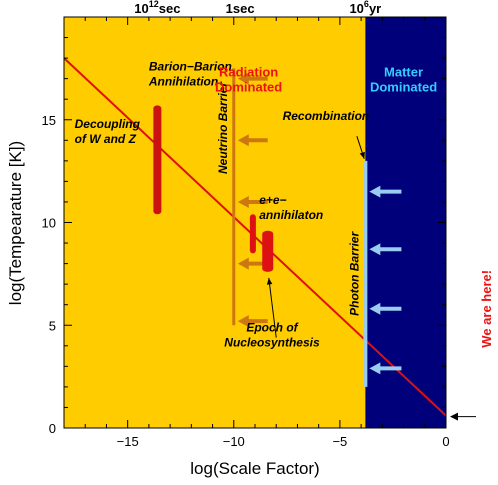 The image size is (498, 485). What do you see at coordinates (354, 273) in the screenshot?
I see `barrier-label: Photon Barrier` at bounding box center [354, 273].